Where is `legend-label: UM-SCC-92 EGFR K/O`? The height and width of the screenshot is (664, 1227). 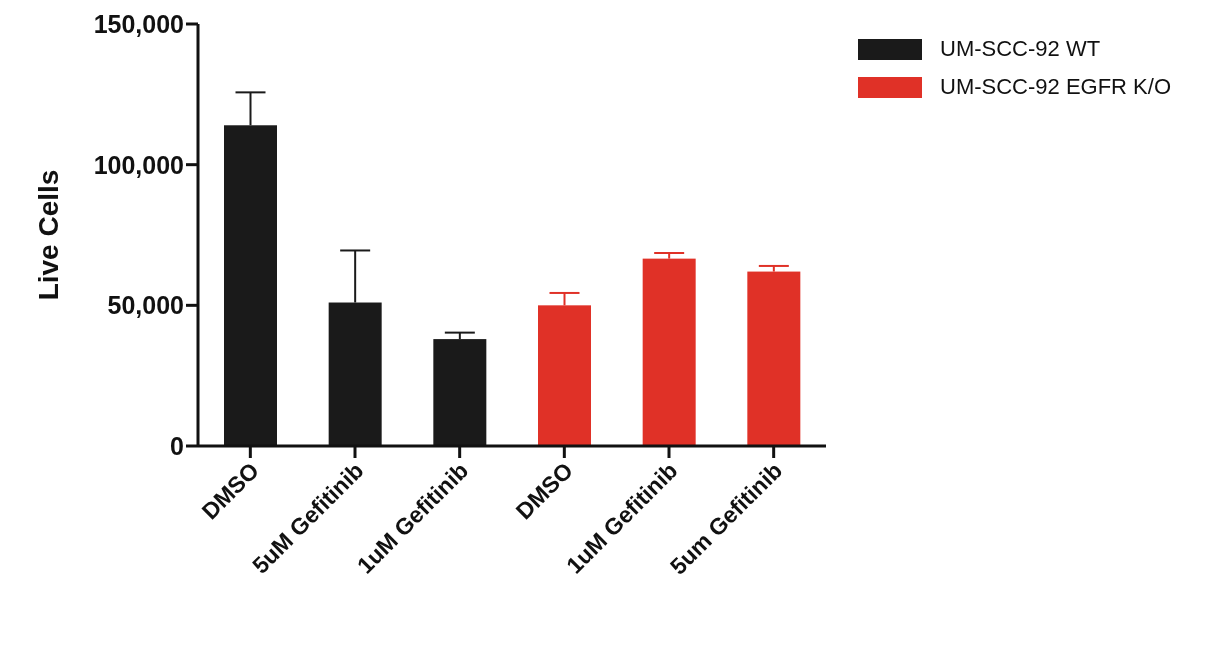
legend-label: UM-SCC-92 EGFR K/O is located at coordinates (1056, 87).